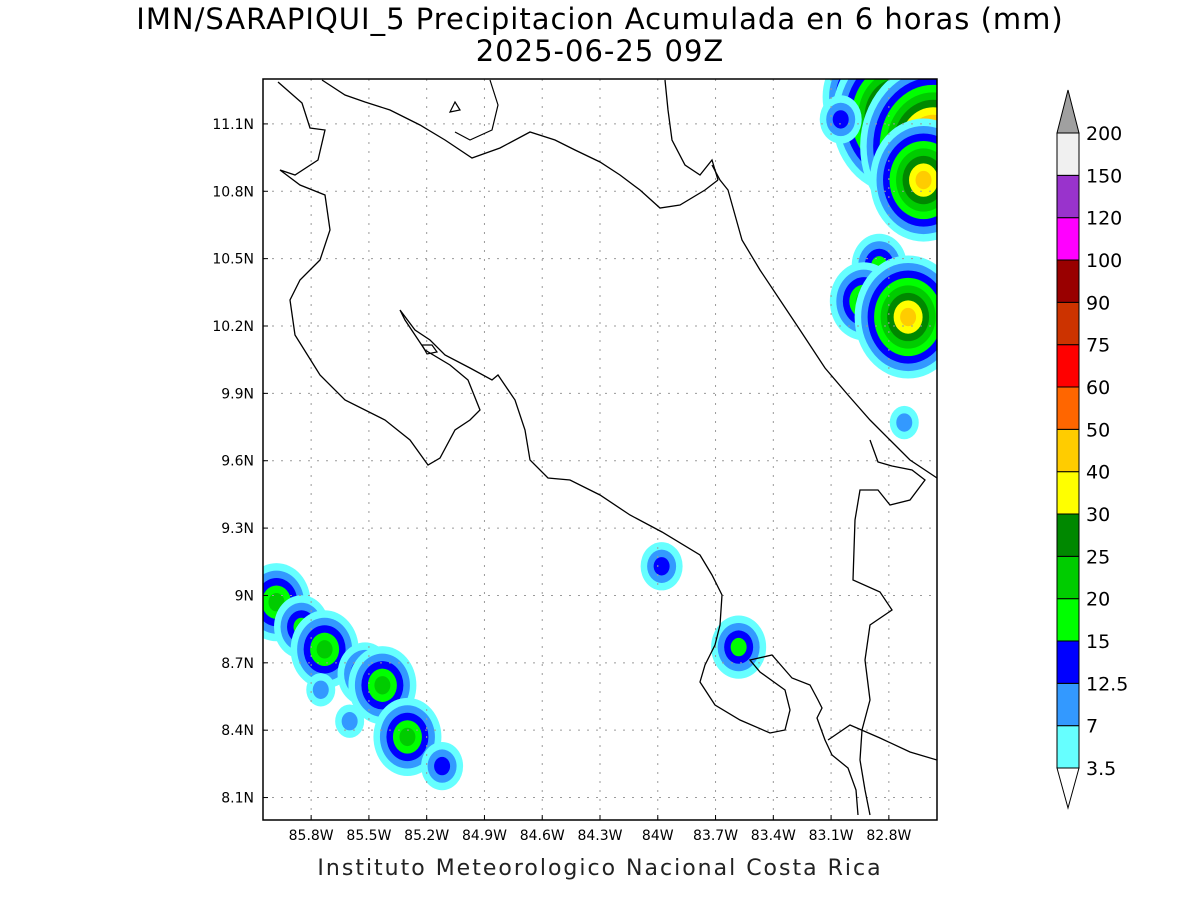 The height and width of the screenshot is (900, 1200). I want to click on colorbar-legend: 3.5 7 12.5 15 20 25 30 40 50 60 75 90 100 120 150 200, so click(1092, 449).